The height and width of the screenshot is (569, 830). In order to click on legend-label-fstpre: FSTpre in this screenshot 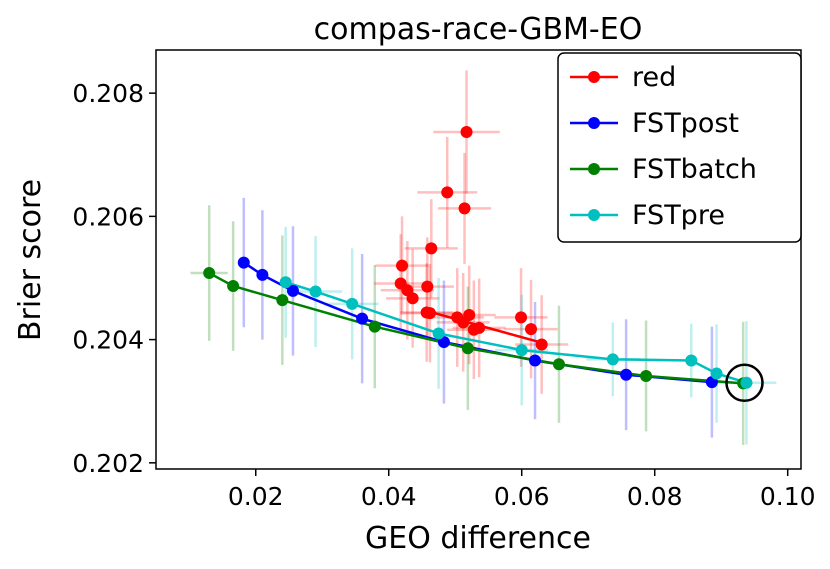, I will do `click(678, 215)`.